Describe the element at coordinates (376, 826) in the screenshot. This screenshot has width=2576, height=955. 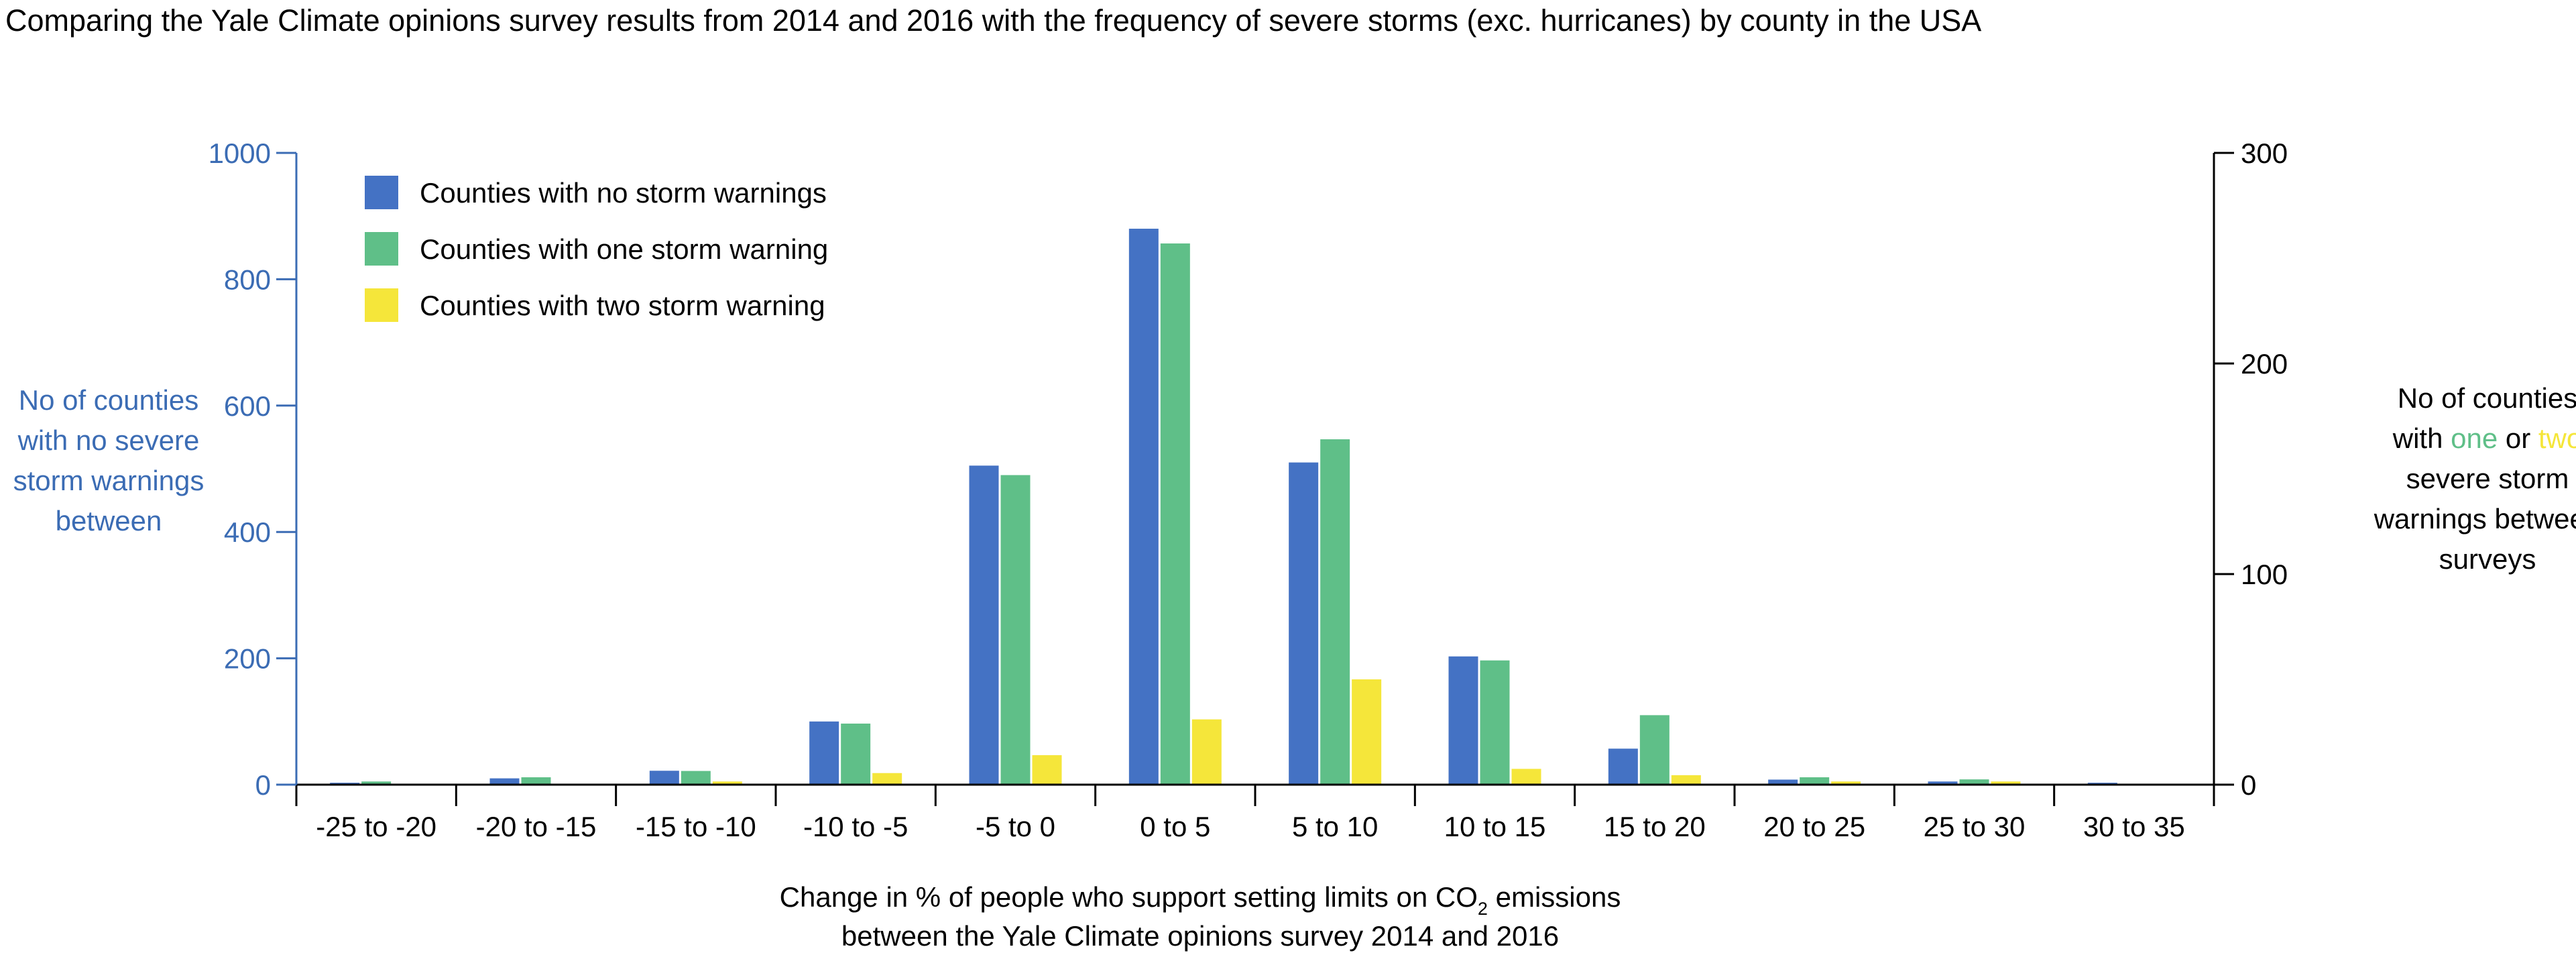
I see `x-tick-label: -25 to -20` at that location.